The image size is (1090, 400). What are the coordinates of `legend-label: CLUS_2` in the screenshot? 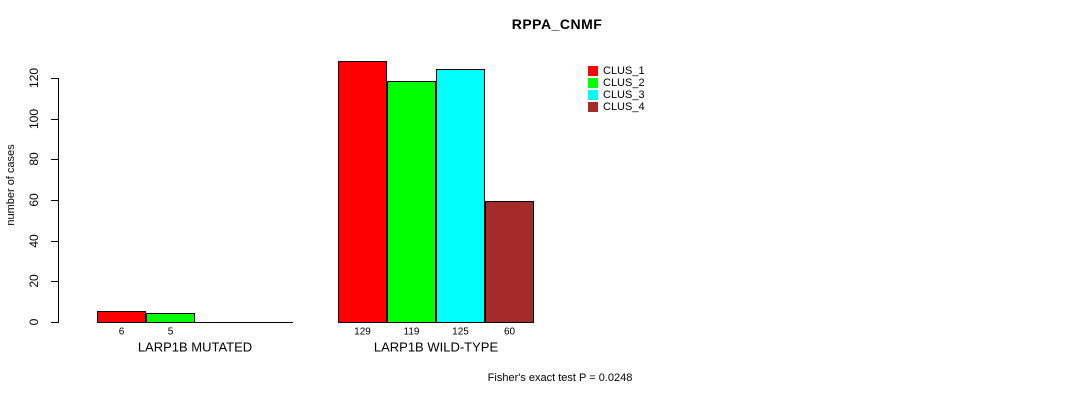 It's located at (624, 83).